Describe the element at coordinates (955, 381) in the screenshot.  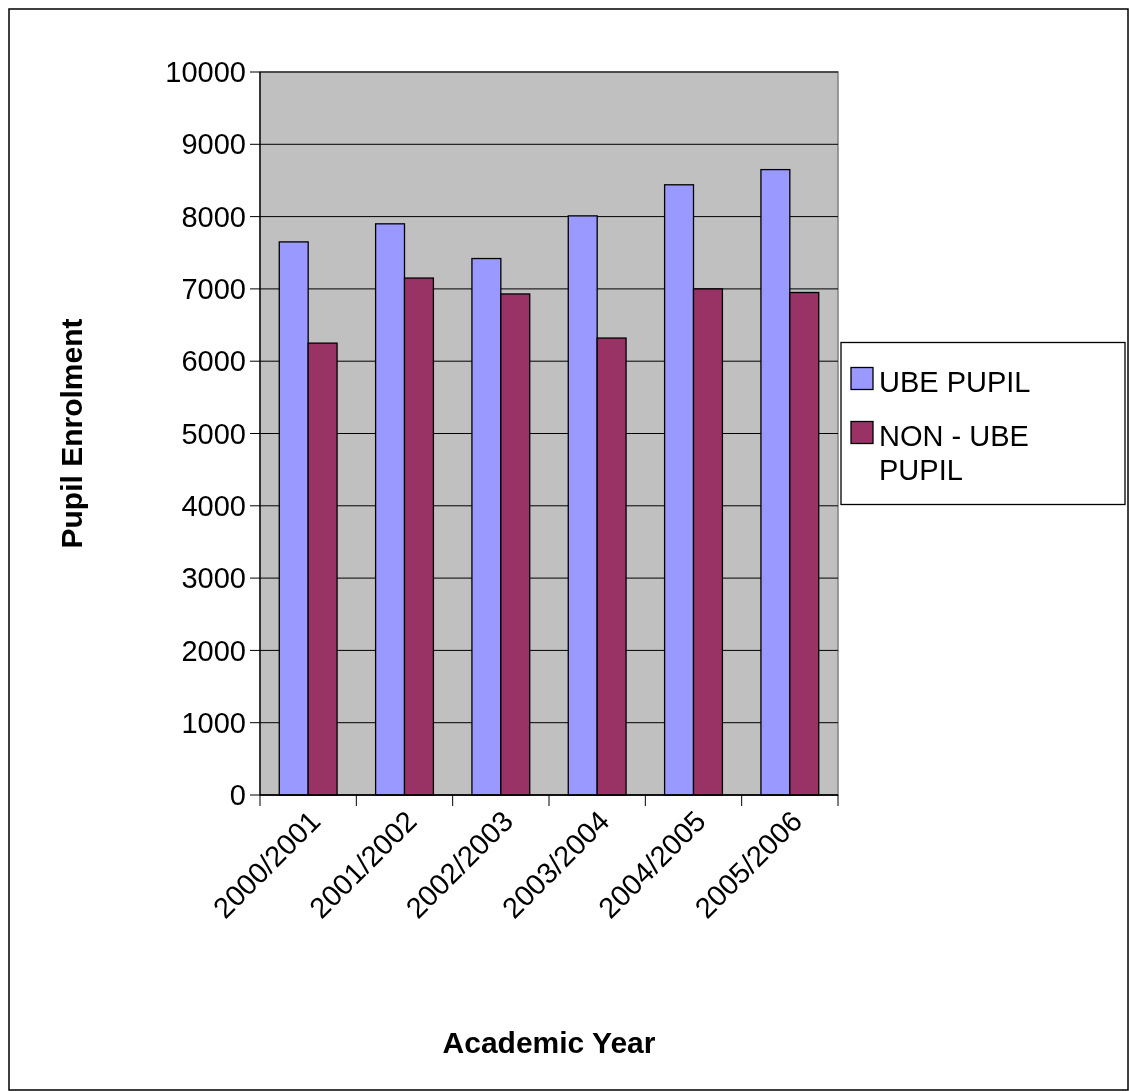
I see `legend-label: UBE PUPIL` at that location.